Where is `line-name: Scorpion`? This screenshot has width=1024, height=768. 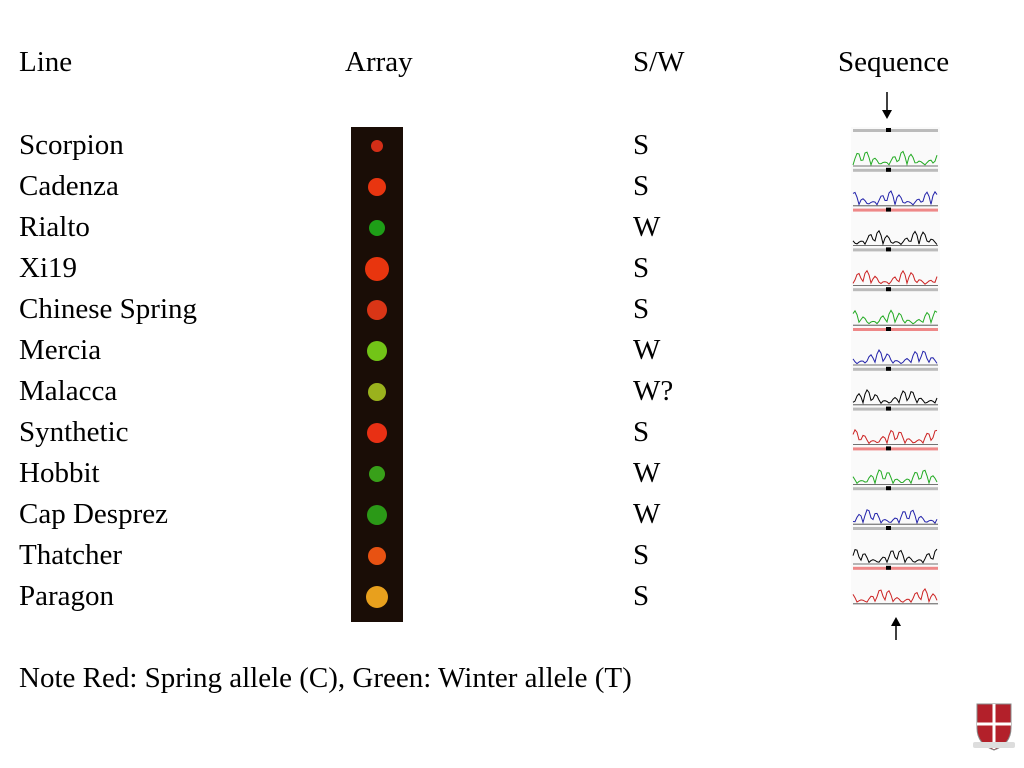 line-name: Scorpion is located at coordinates (71, 145).